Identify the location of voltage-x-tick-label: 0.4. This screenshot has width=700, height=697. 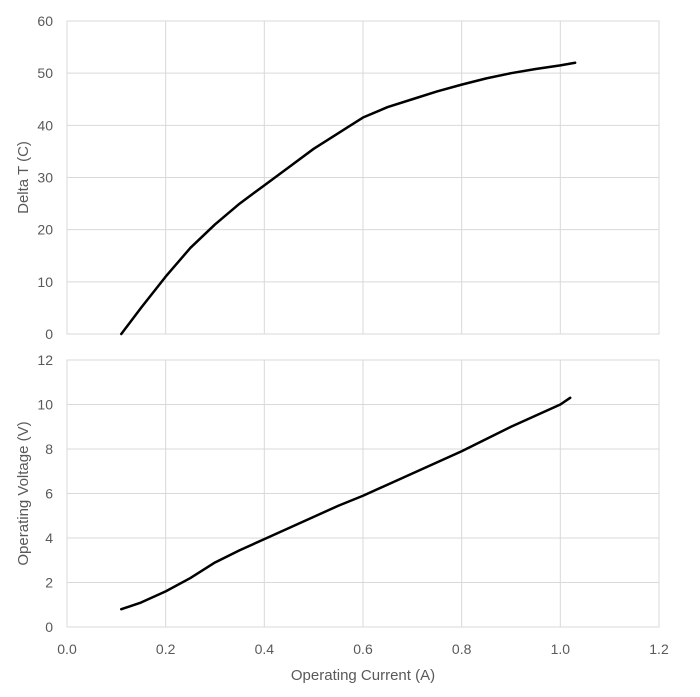
(265, 649).